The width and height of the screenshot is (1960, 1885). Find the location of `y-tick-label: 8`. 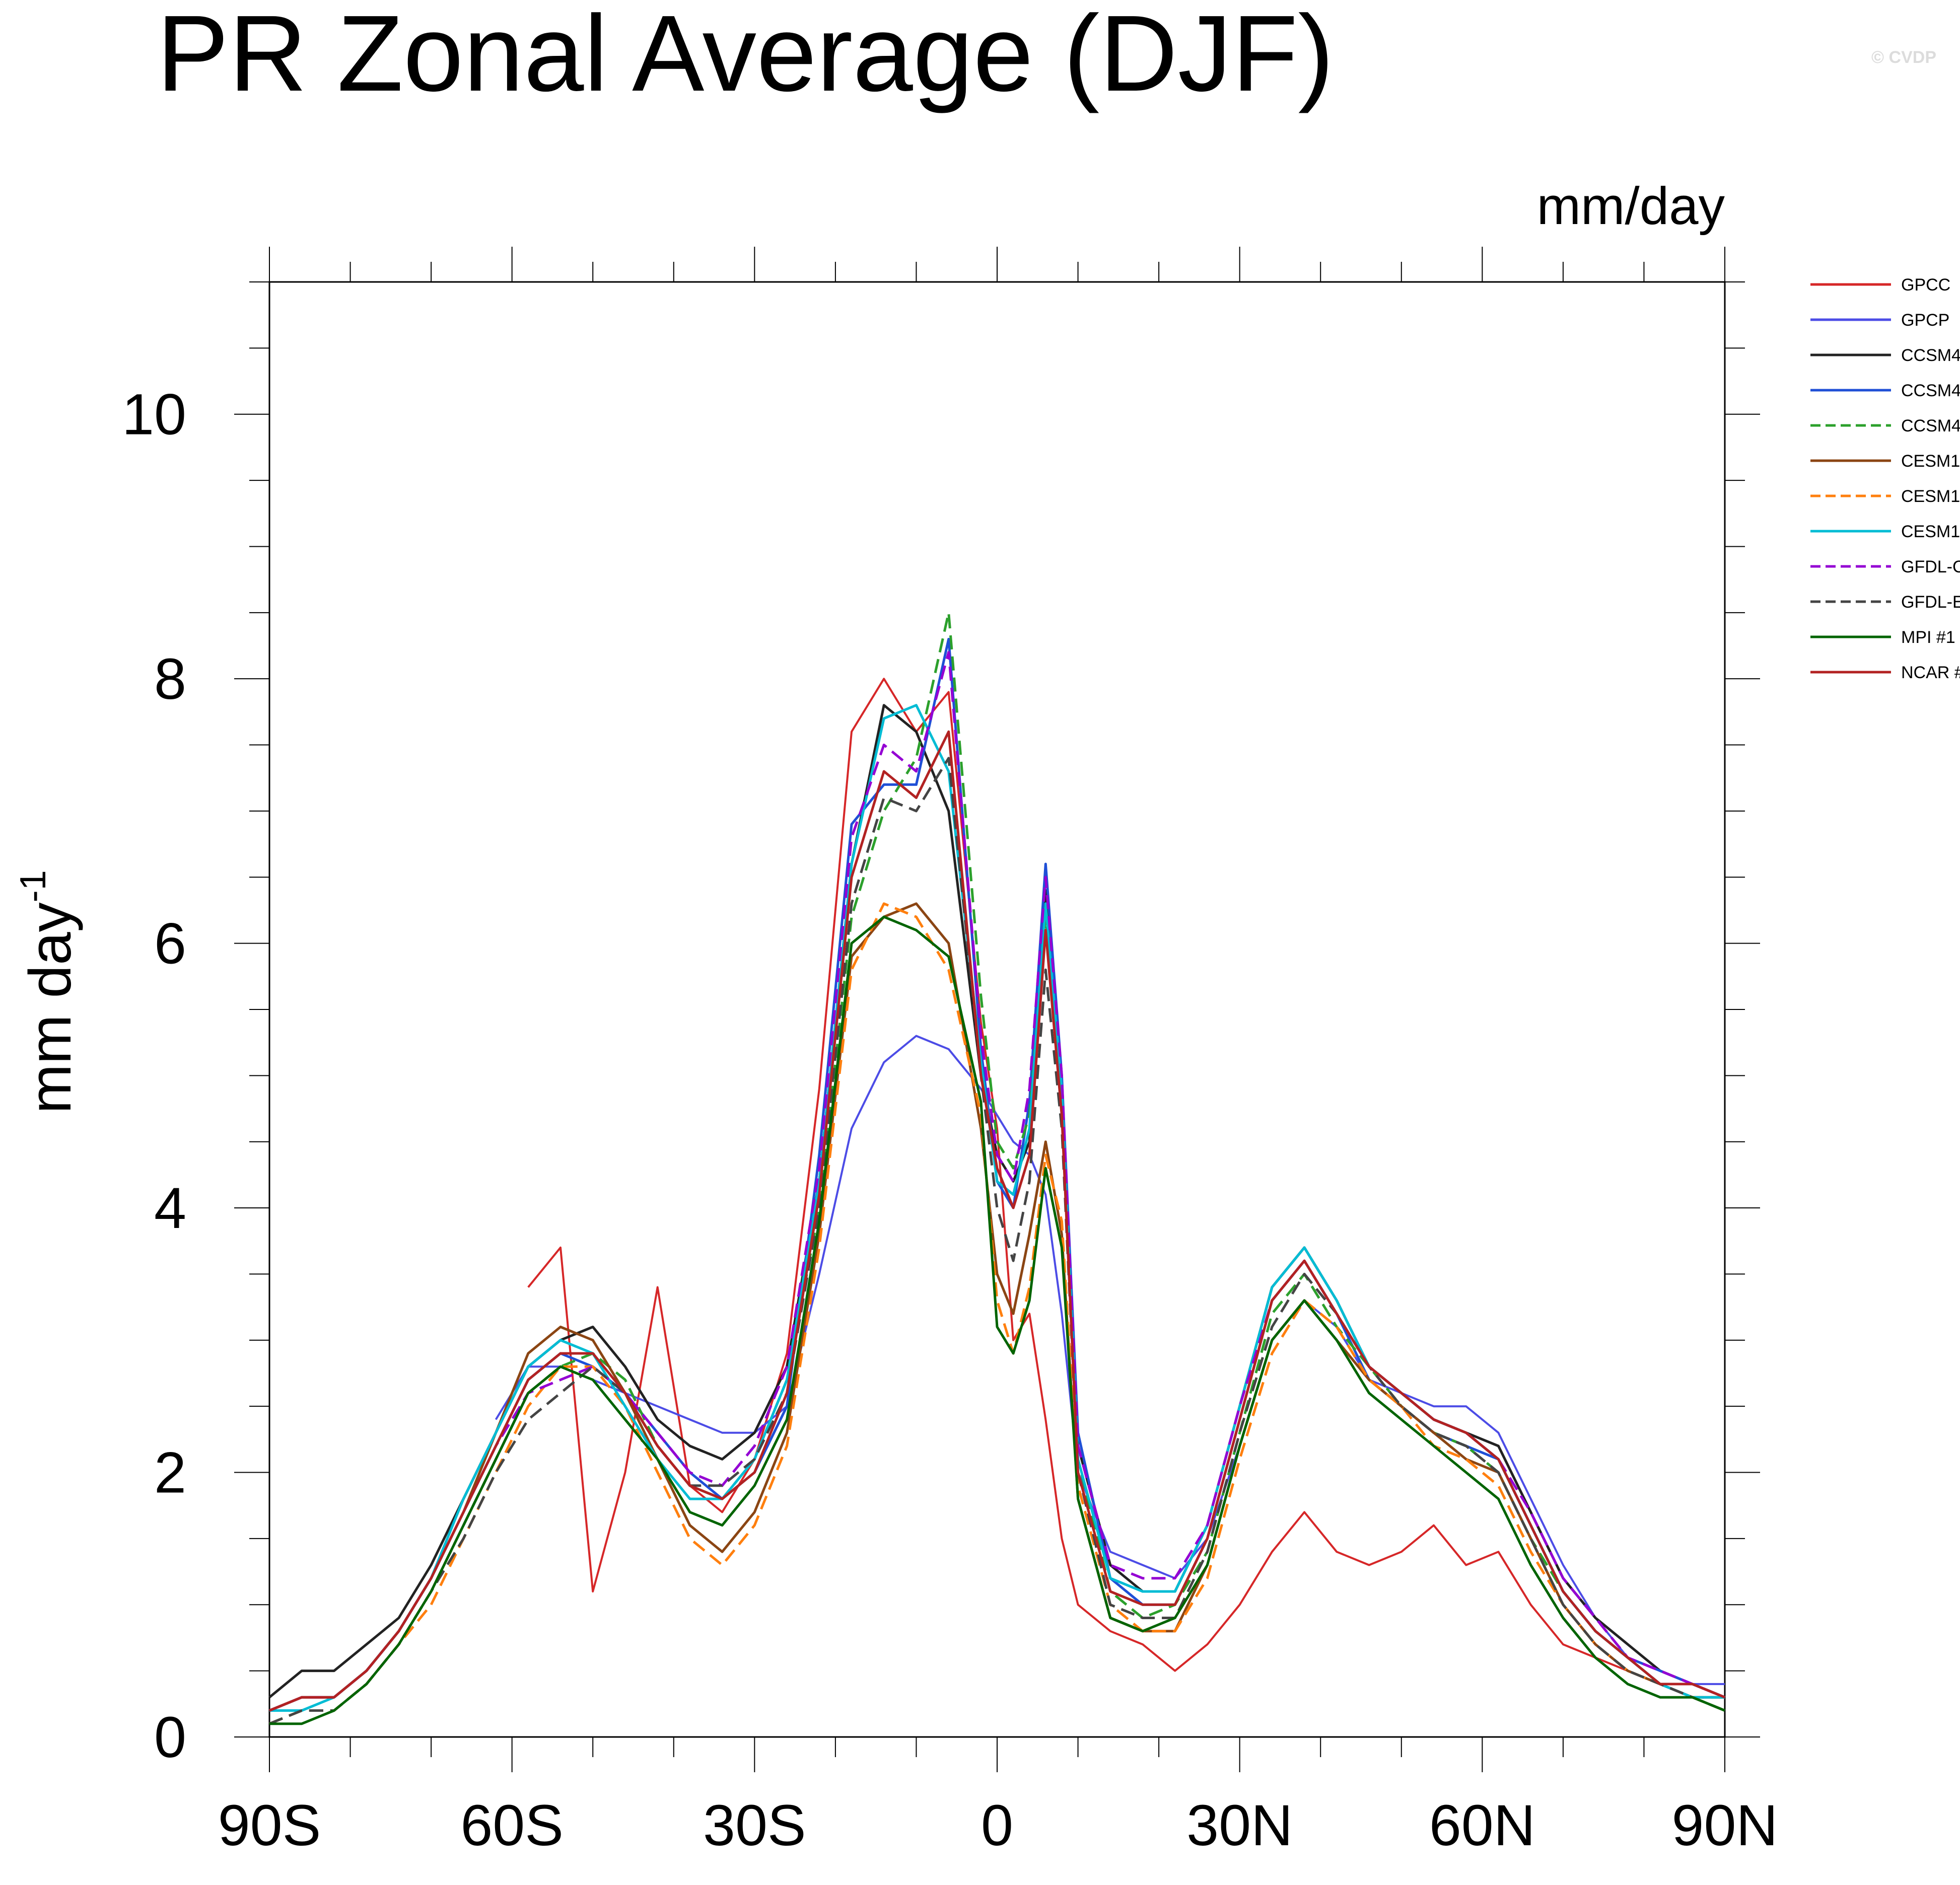

y-tick-label: 8 is located at coordinates (170, 679).